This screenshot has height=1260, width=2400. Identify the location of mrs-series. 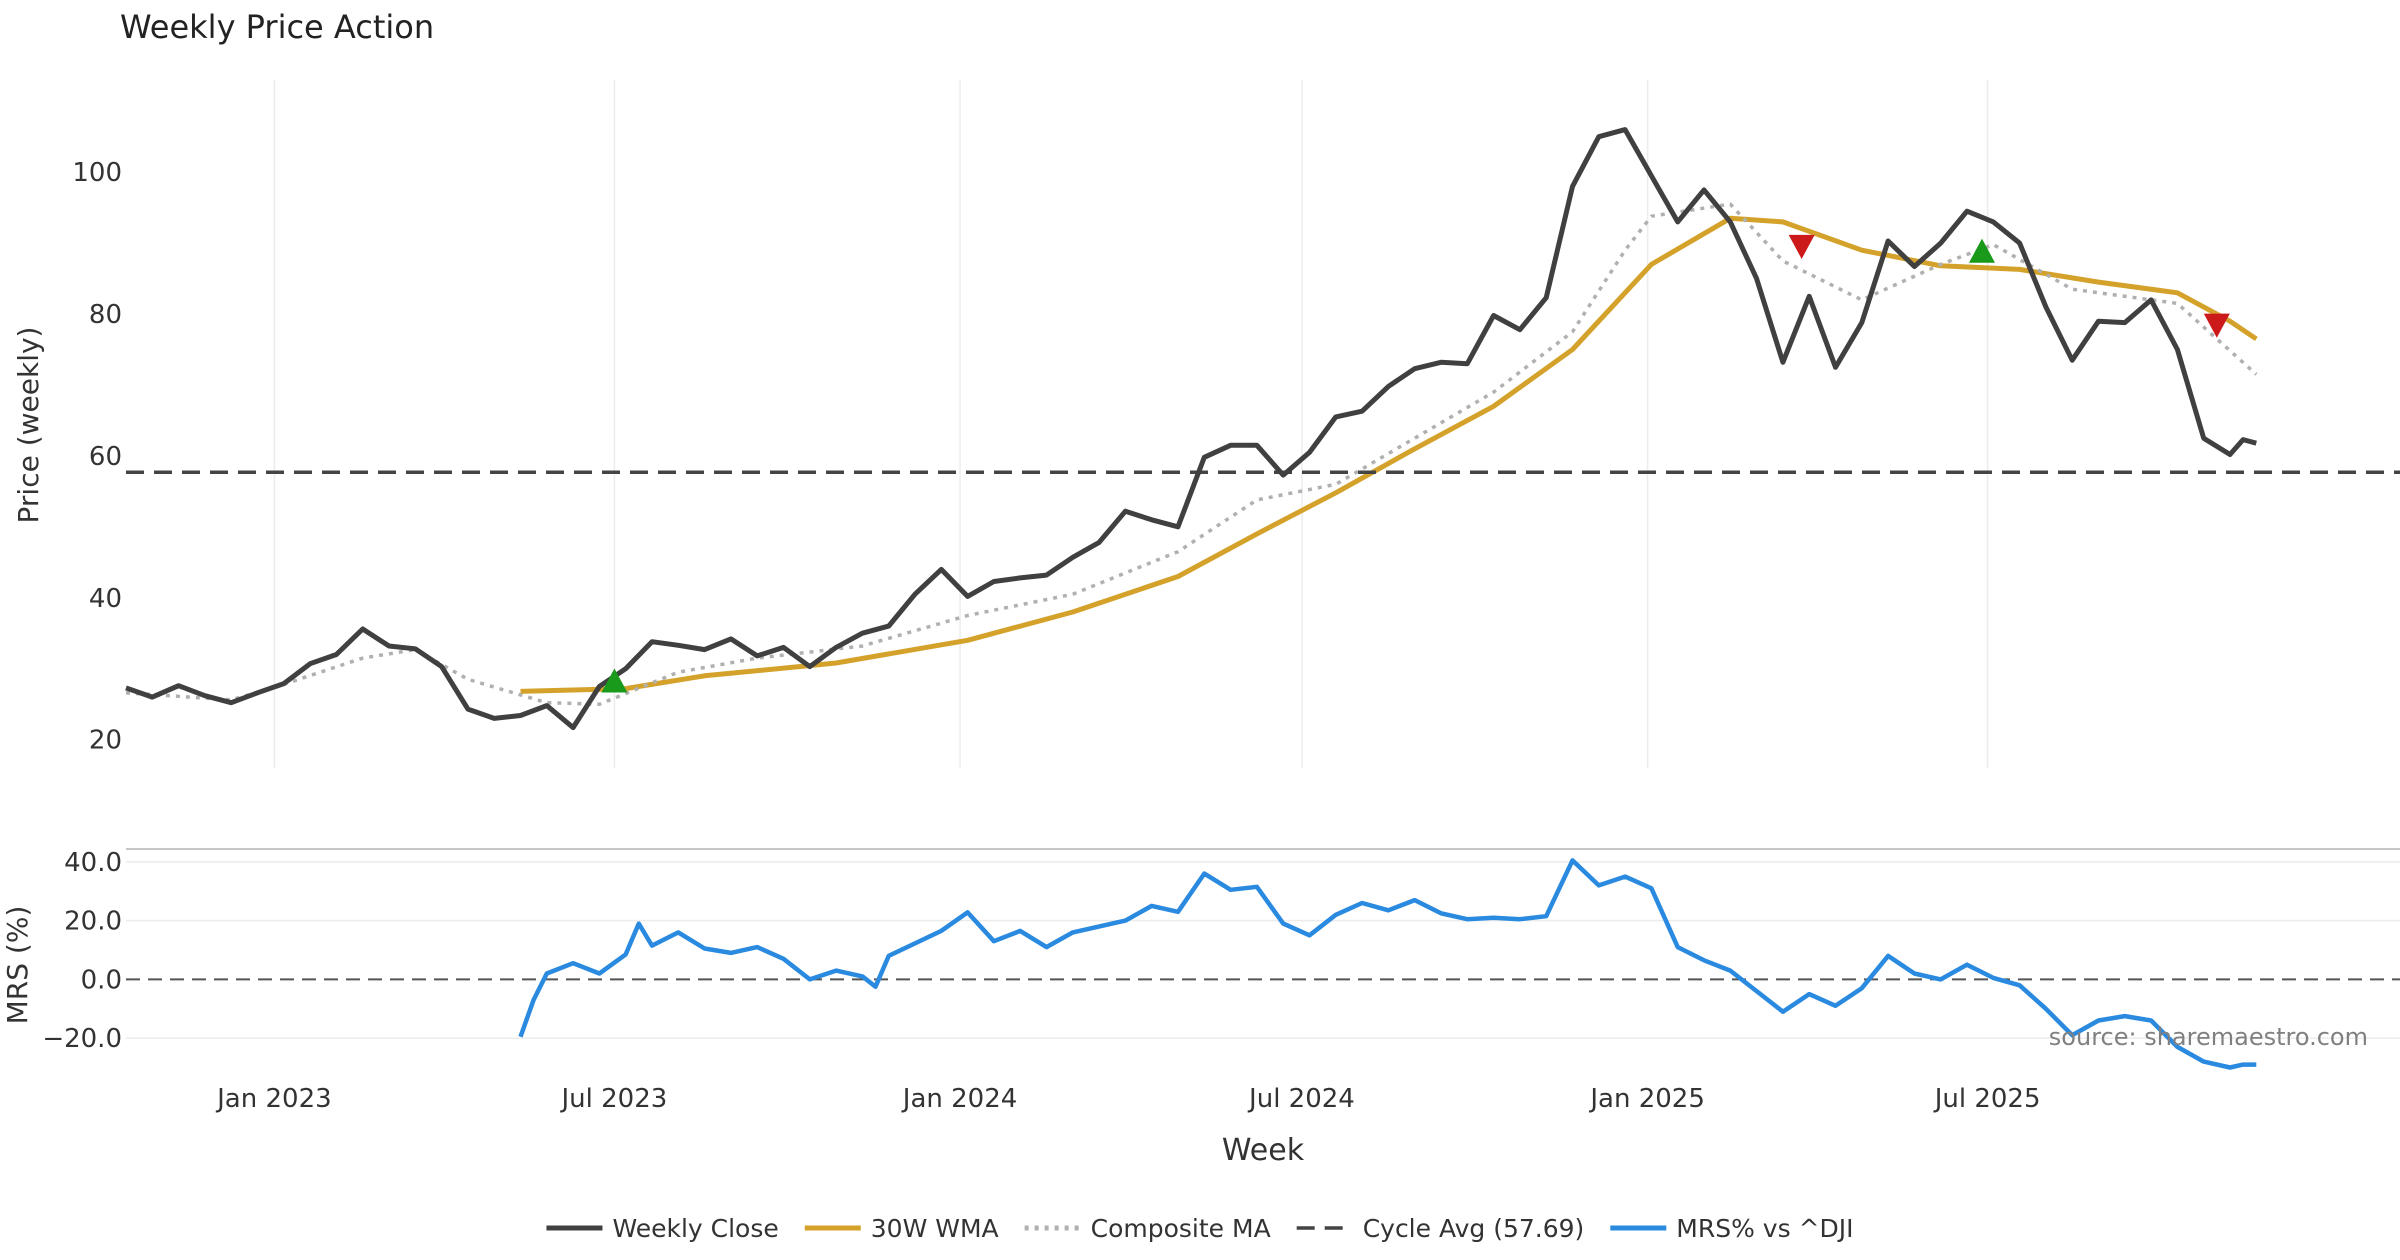
(1387, 964).